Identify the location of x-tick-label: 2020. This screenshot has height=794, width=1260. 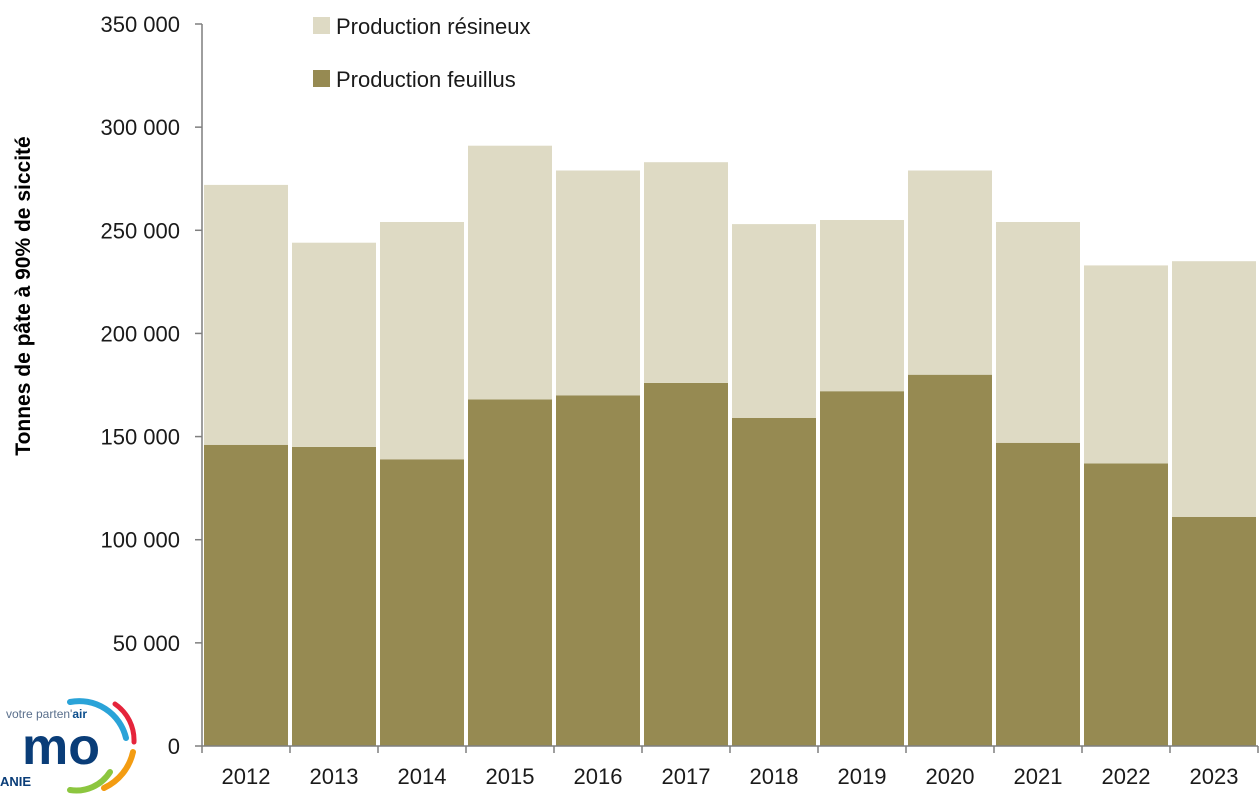
(950, 776).